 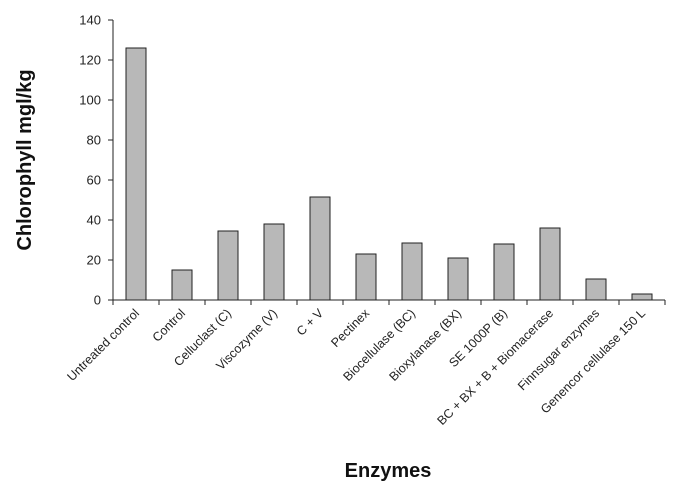 I want to click on x-axis-title: Enzymes, so click(x=388, y=471).